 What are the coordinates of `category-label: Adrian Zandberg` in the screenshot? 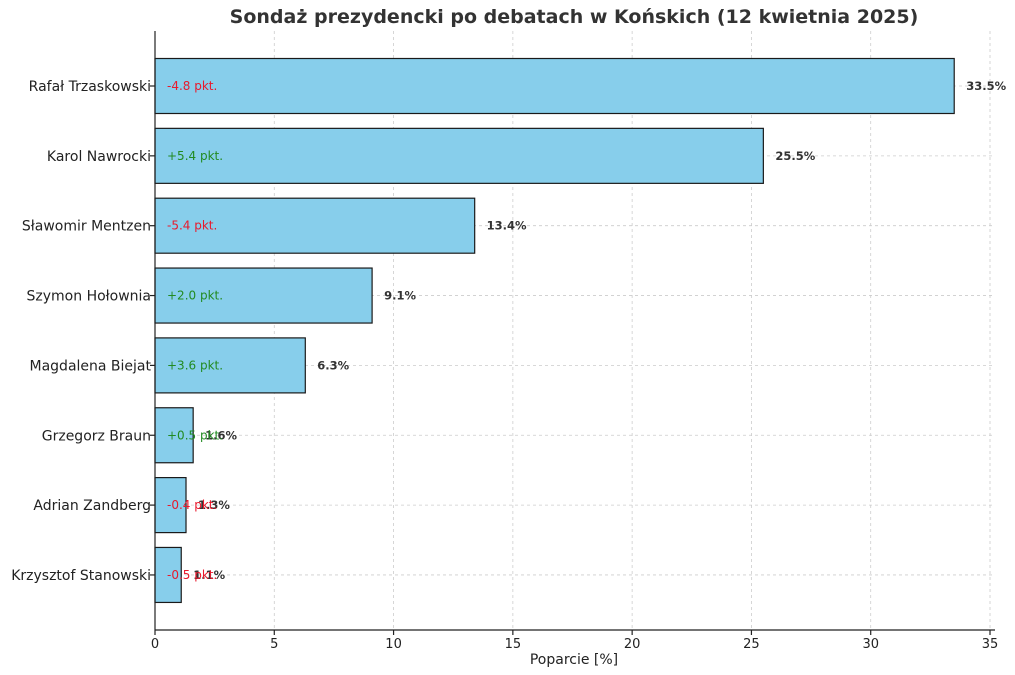 It's located at (92, 506).